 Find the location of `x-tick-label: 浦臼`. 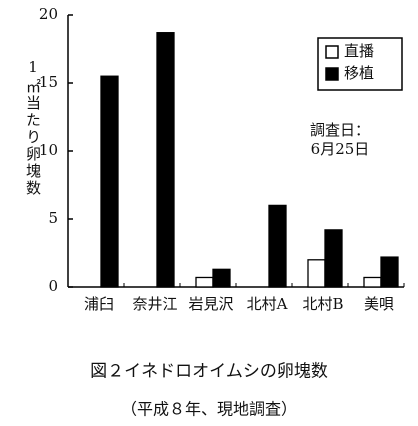

x-tick-label: 浦臼 is located at coordinates (99, 304).